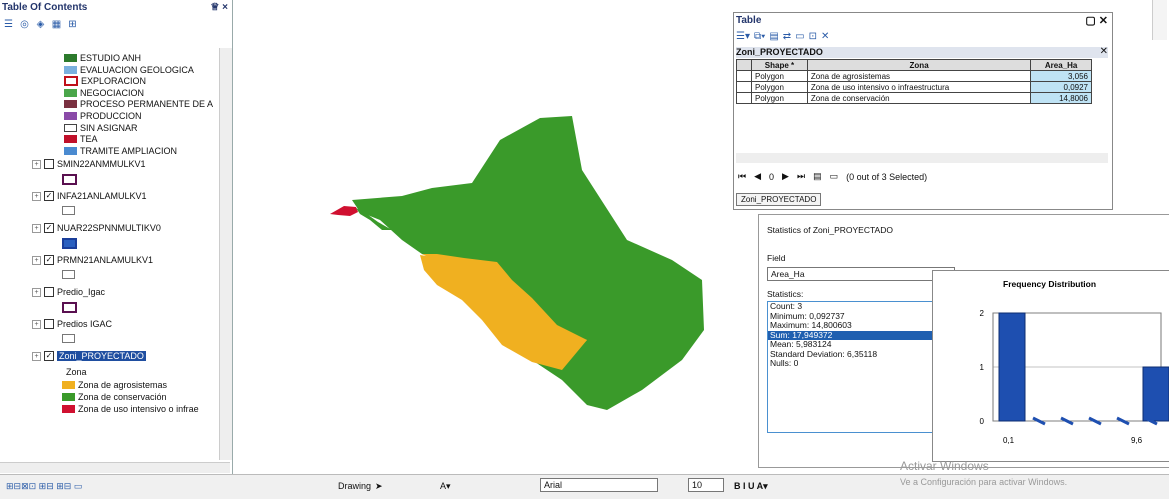  I want to click on prev-record-icon: ◀, so click(758, 176).